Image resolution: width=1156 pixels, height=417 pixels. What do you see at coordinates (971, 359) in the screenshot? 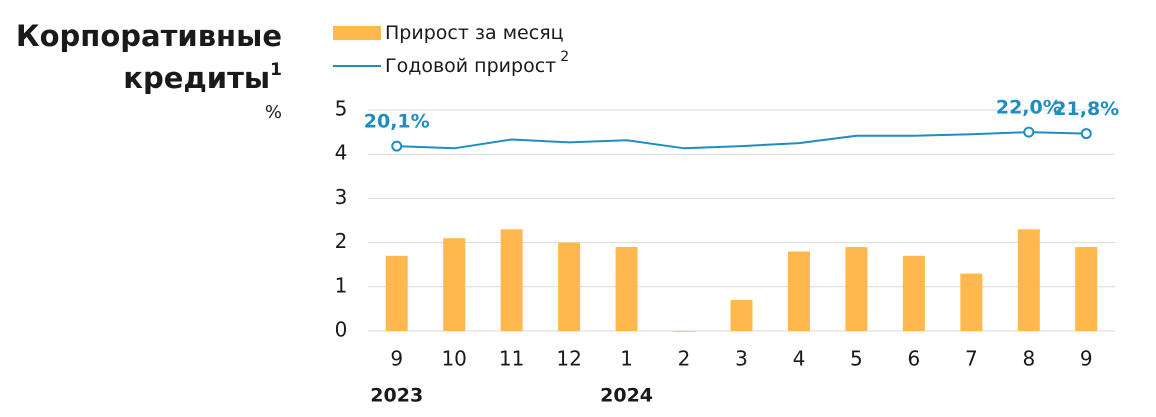
I see `x-tick-label: 7` at bounding box center [971, 359].